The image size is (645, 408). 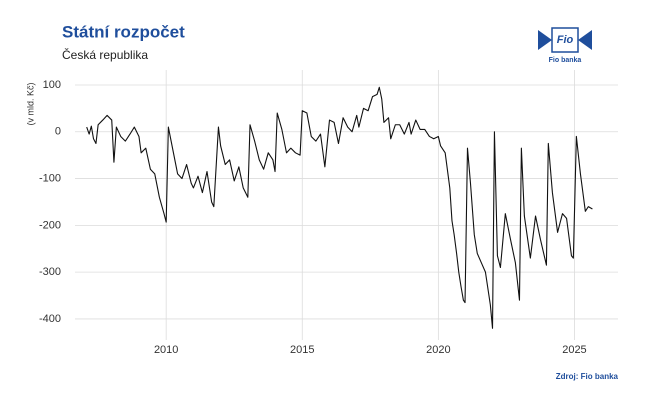 I want to click on chart-title: Státní rozpočet, so click(x=123, y=31).